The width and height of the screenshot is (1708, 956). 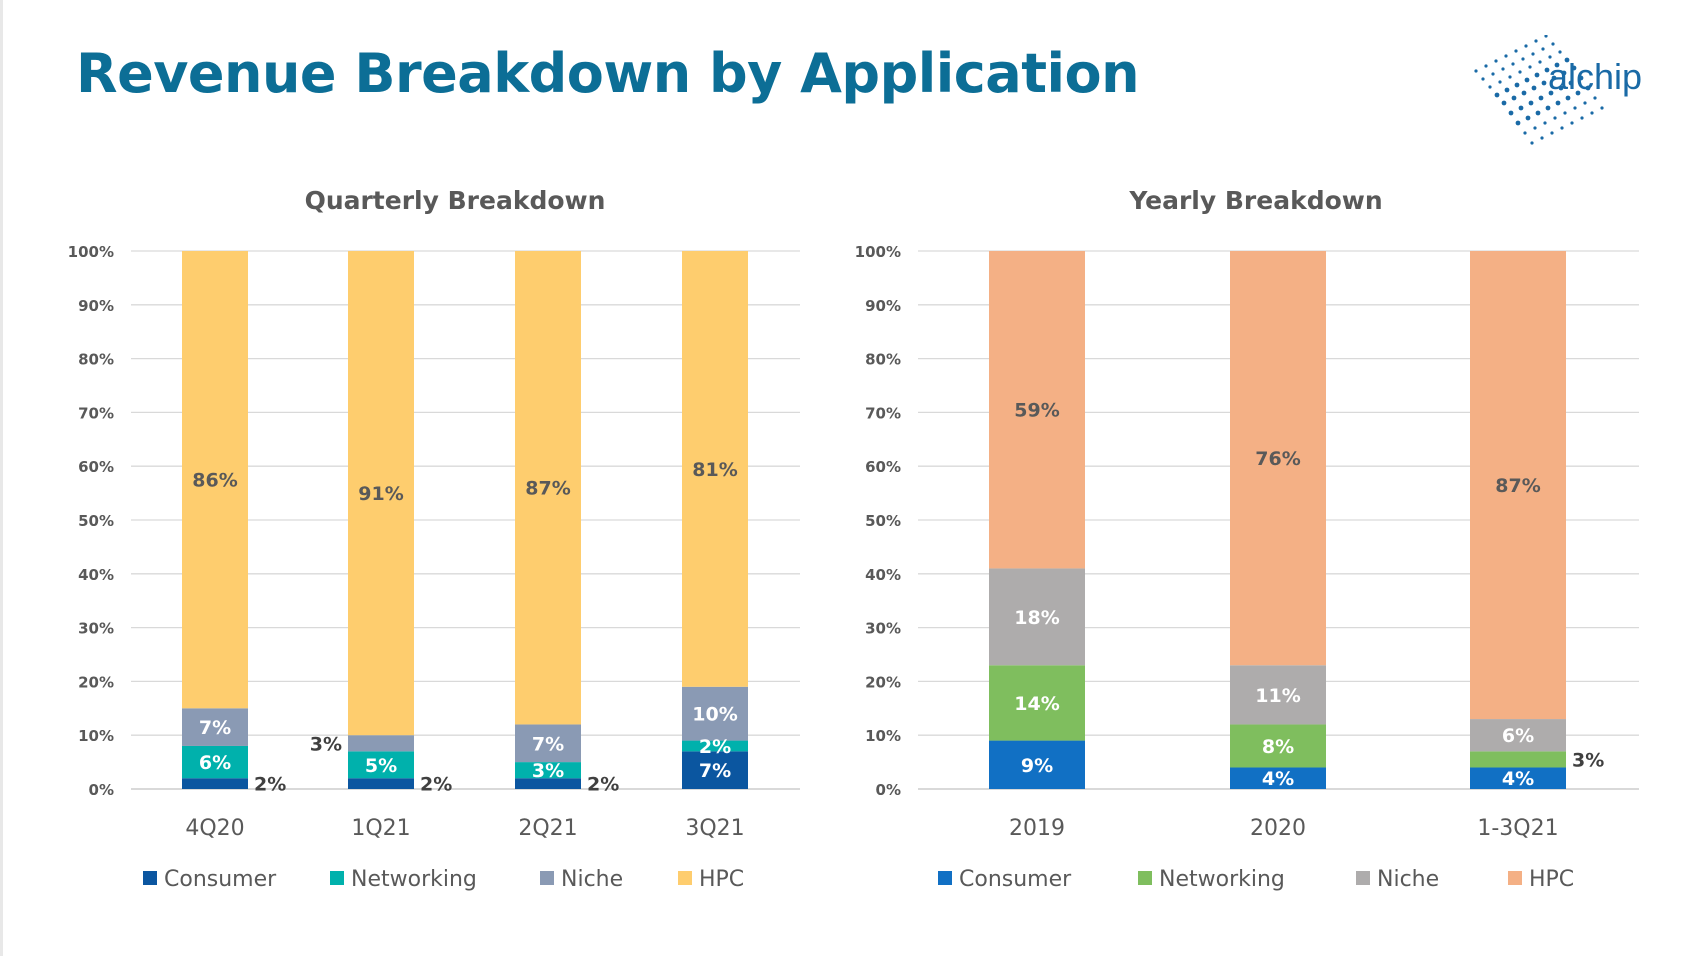 I want to click on legend-swatch-hpc, so click(x=1515, y=878).